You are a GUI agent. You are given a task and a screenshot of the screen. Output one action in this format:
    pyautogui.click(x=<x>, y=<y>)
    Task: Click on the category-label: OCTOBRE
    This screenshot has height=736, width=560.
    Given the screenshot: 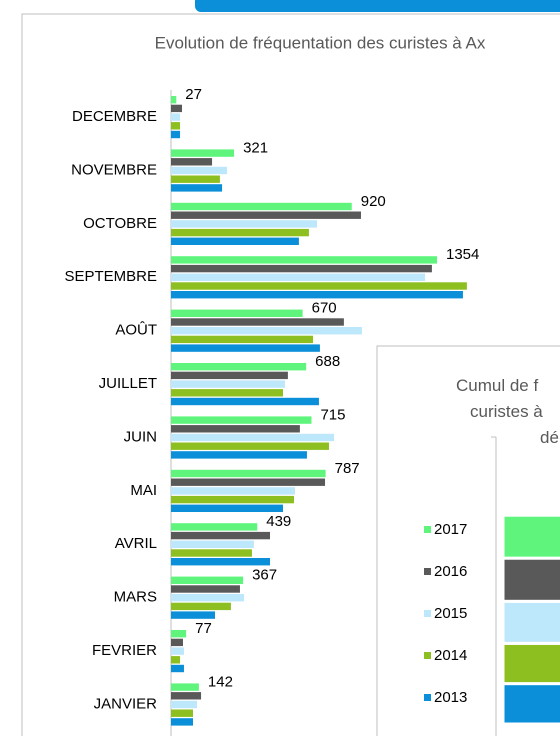 What is the action you would take?
    pyautogui.click(x=120, y=223)
    